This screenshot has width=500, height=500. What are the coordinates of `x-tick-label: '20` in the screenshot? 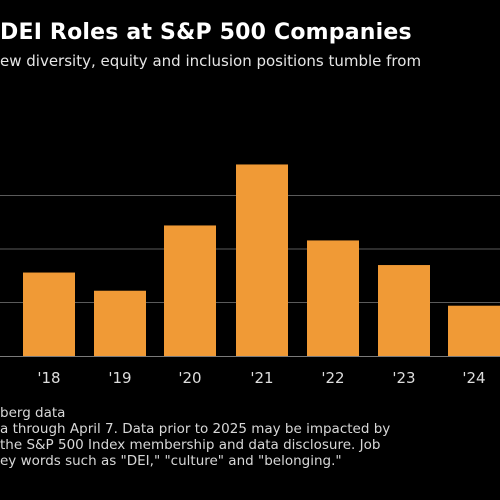 It's located at (189, 378).